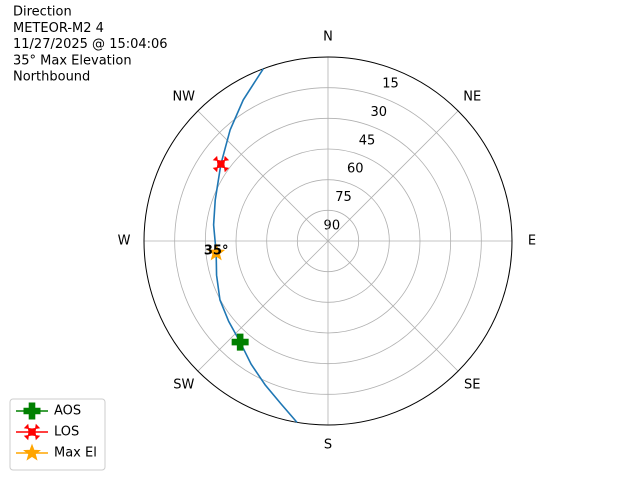 The image size is (640, 484). I want to click on title-line: 35° Max Elevation, so click(72, 60).